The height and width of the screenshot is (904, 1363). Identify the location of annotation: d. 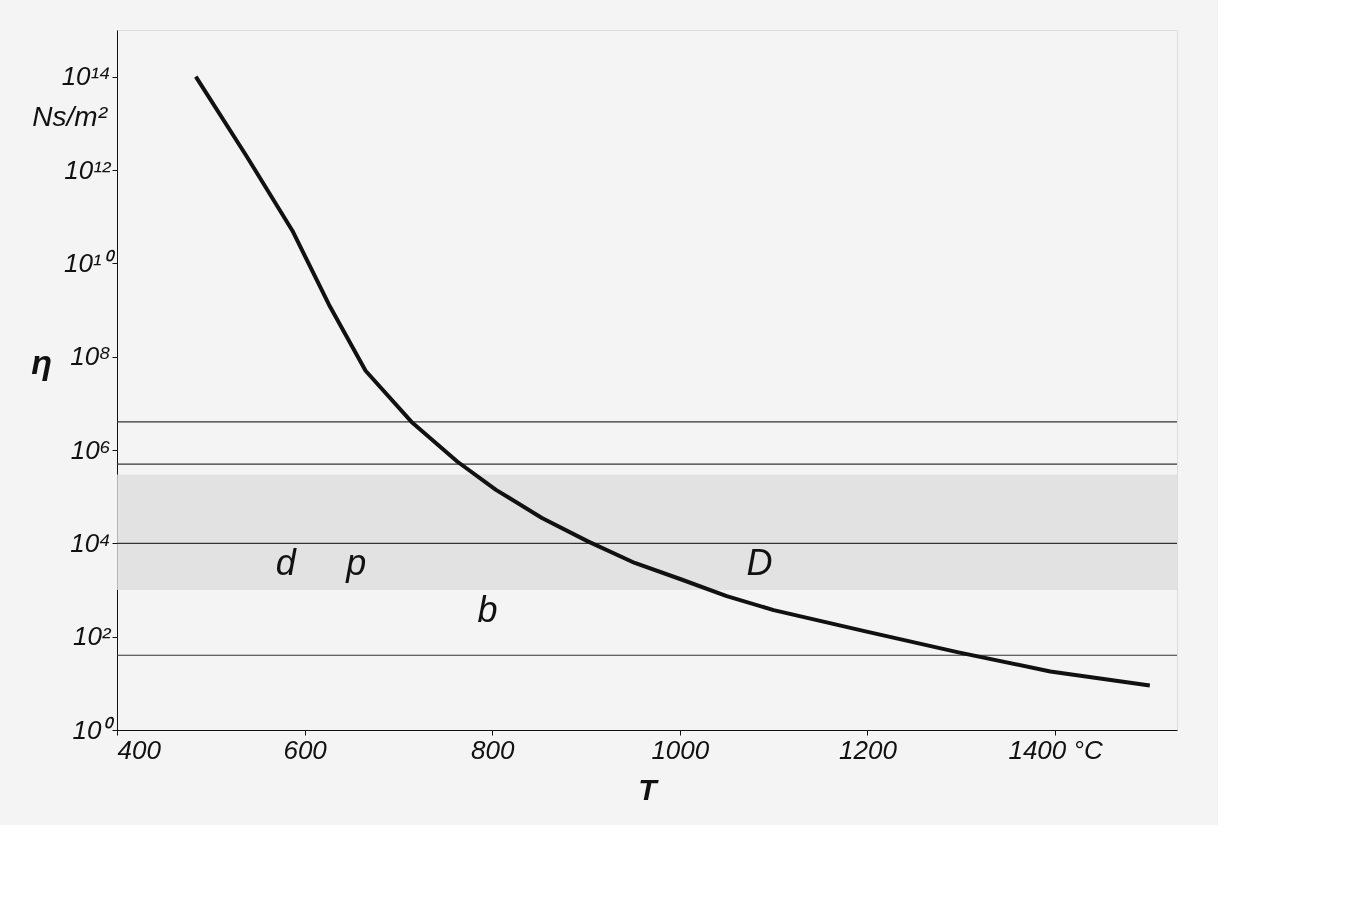
(286, 563).